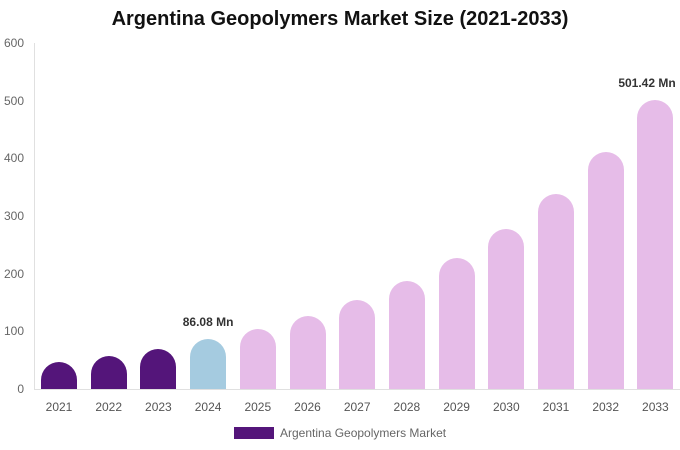 The image size is (680, 450). I want to click on legend-swatch, so click(254, 433).